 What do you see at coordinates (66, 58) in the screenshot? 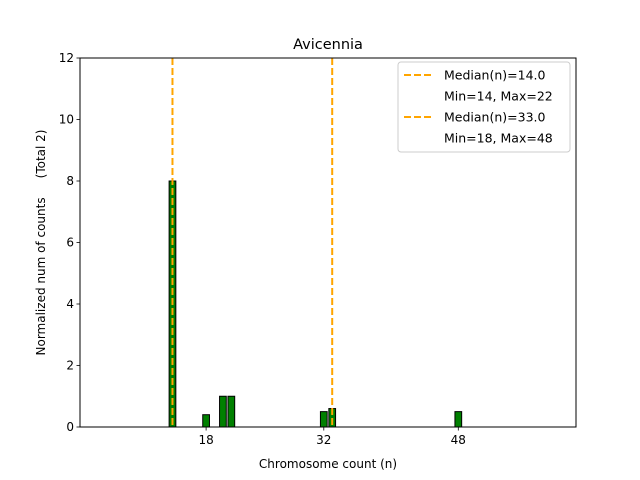
I see `y-tick-label: 12` at bounding box center [66, 58].